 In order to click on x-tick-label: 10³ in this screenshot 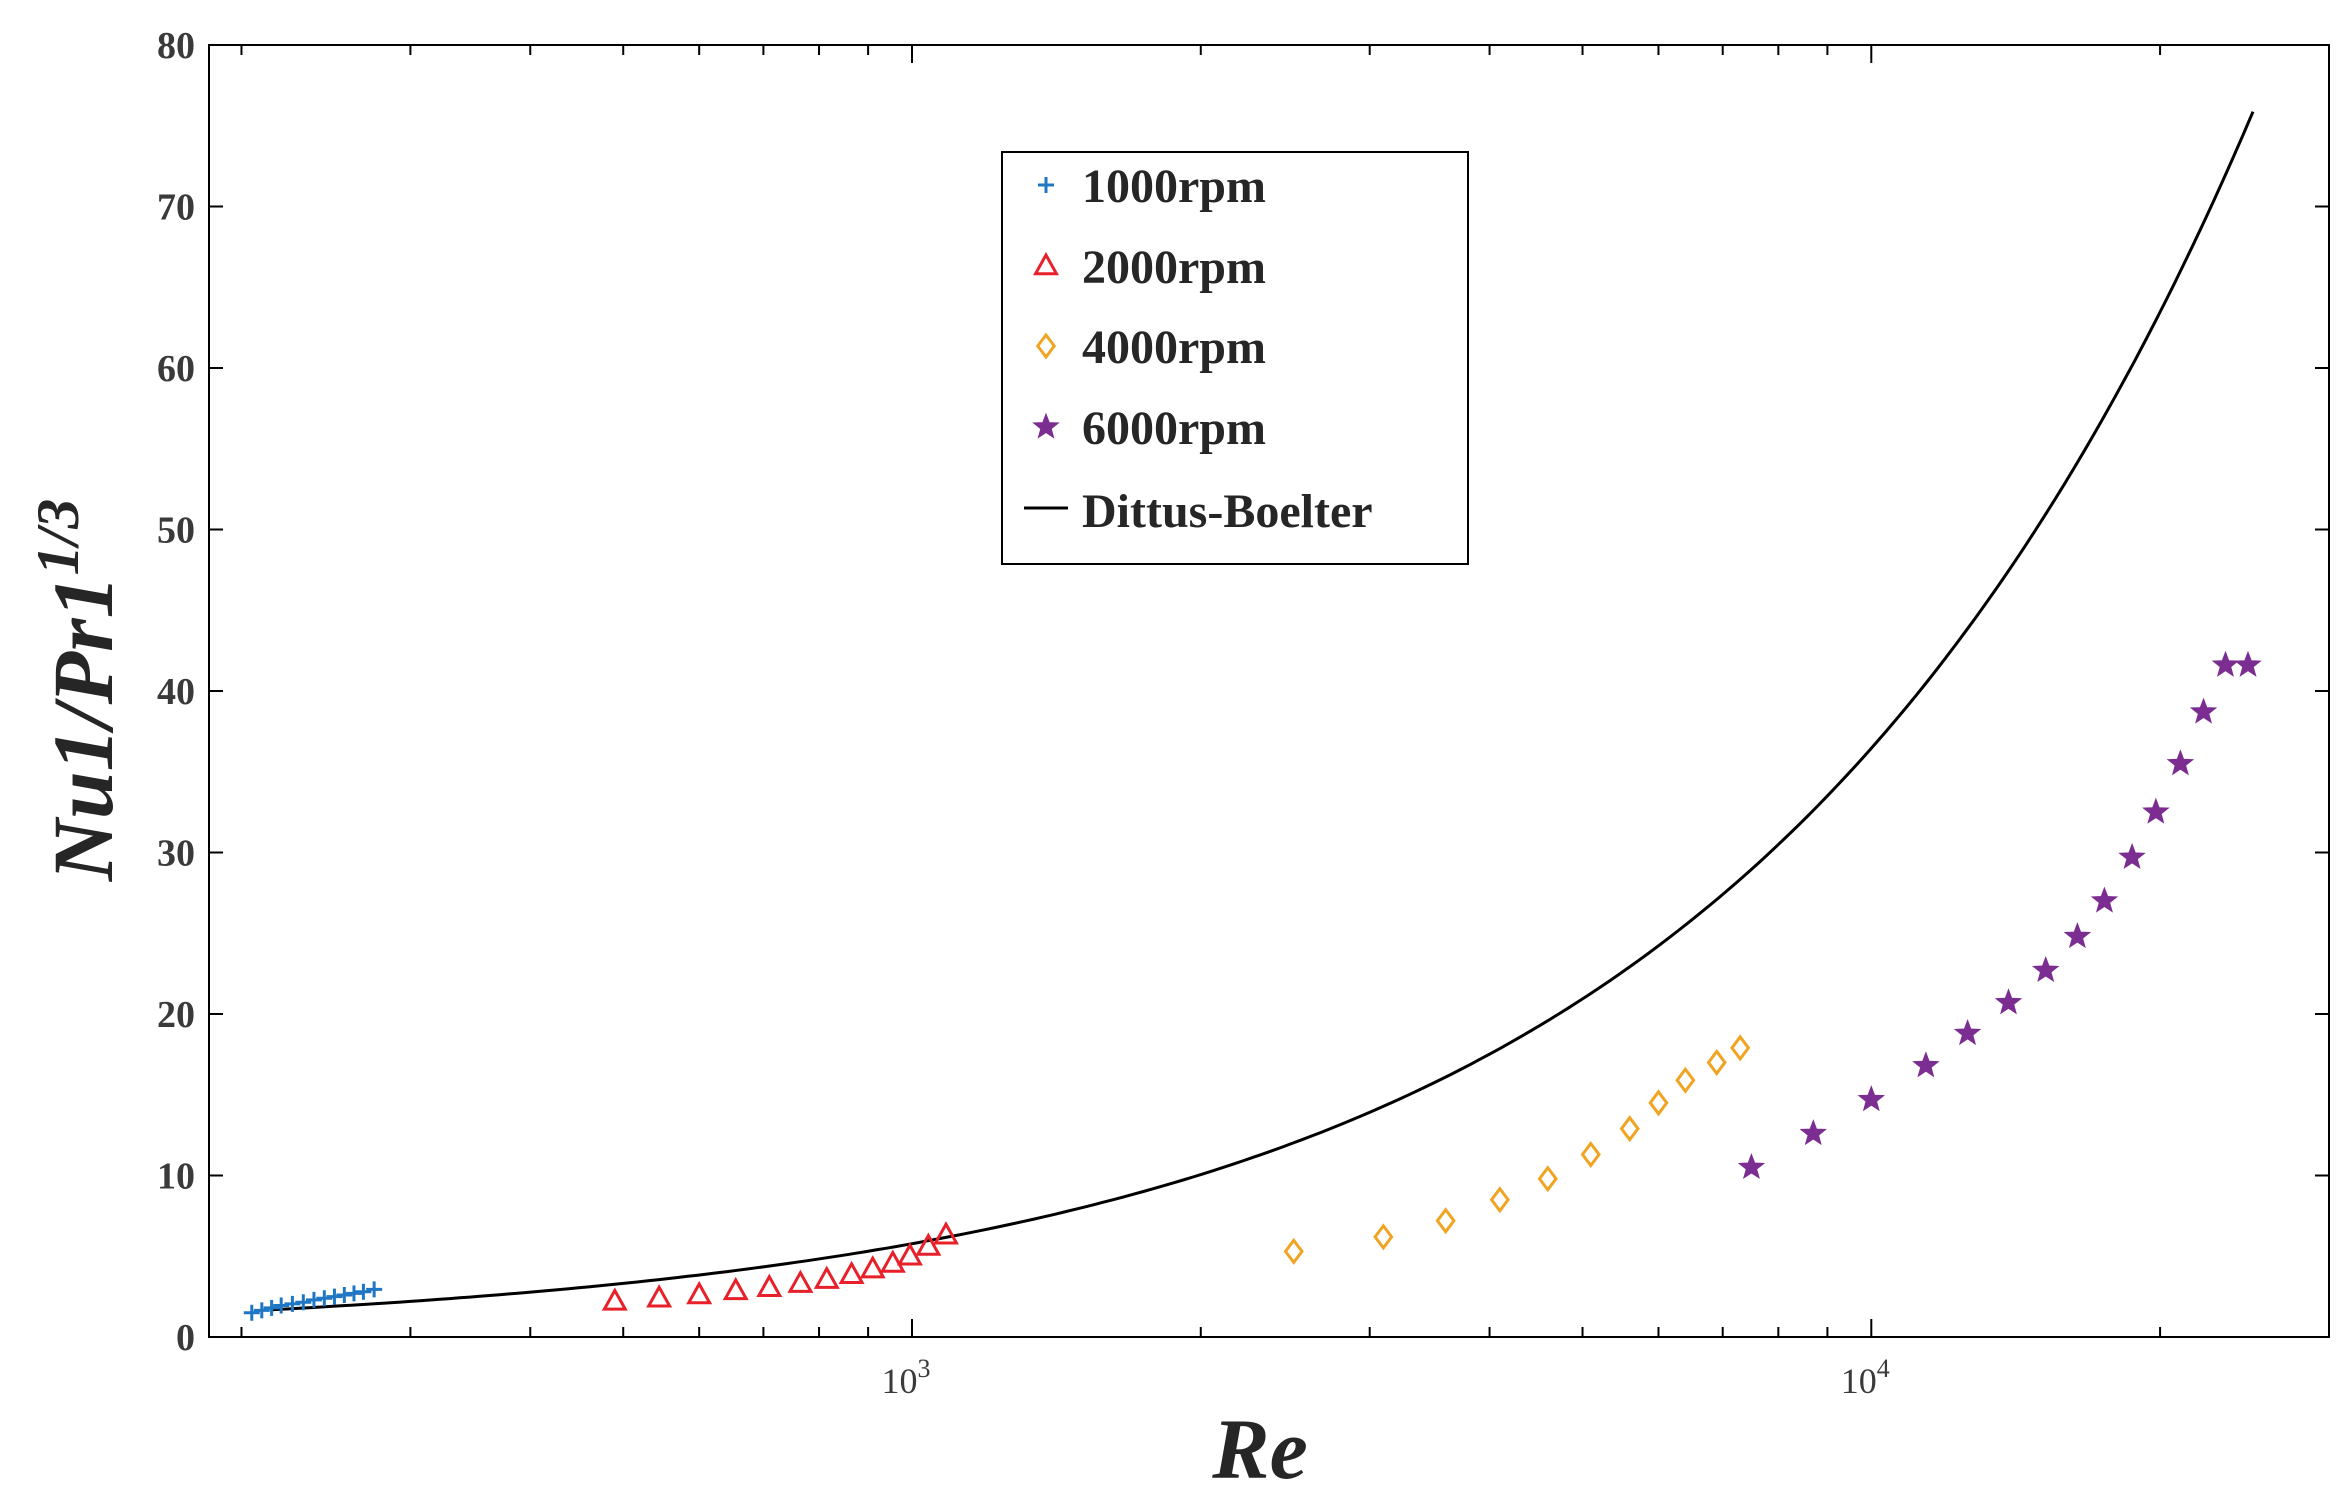, I will do `click(906, 1377)`.